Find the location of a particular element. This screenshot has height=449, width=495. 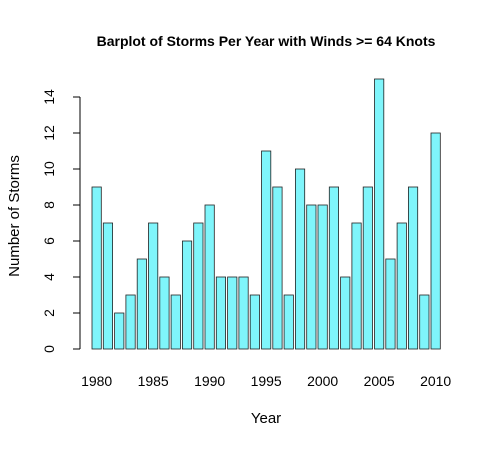

y-tick-label: 4 is located at coordinates (49, 277).